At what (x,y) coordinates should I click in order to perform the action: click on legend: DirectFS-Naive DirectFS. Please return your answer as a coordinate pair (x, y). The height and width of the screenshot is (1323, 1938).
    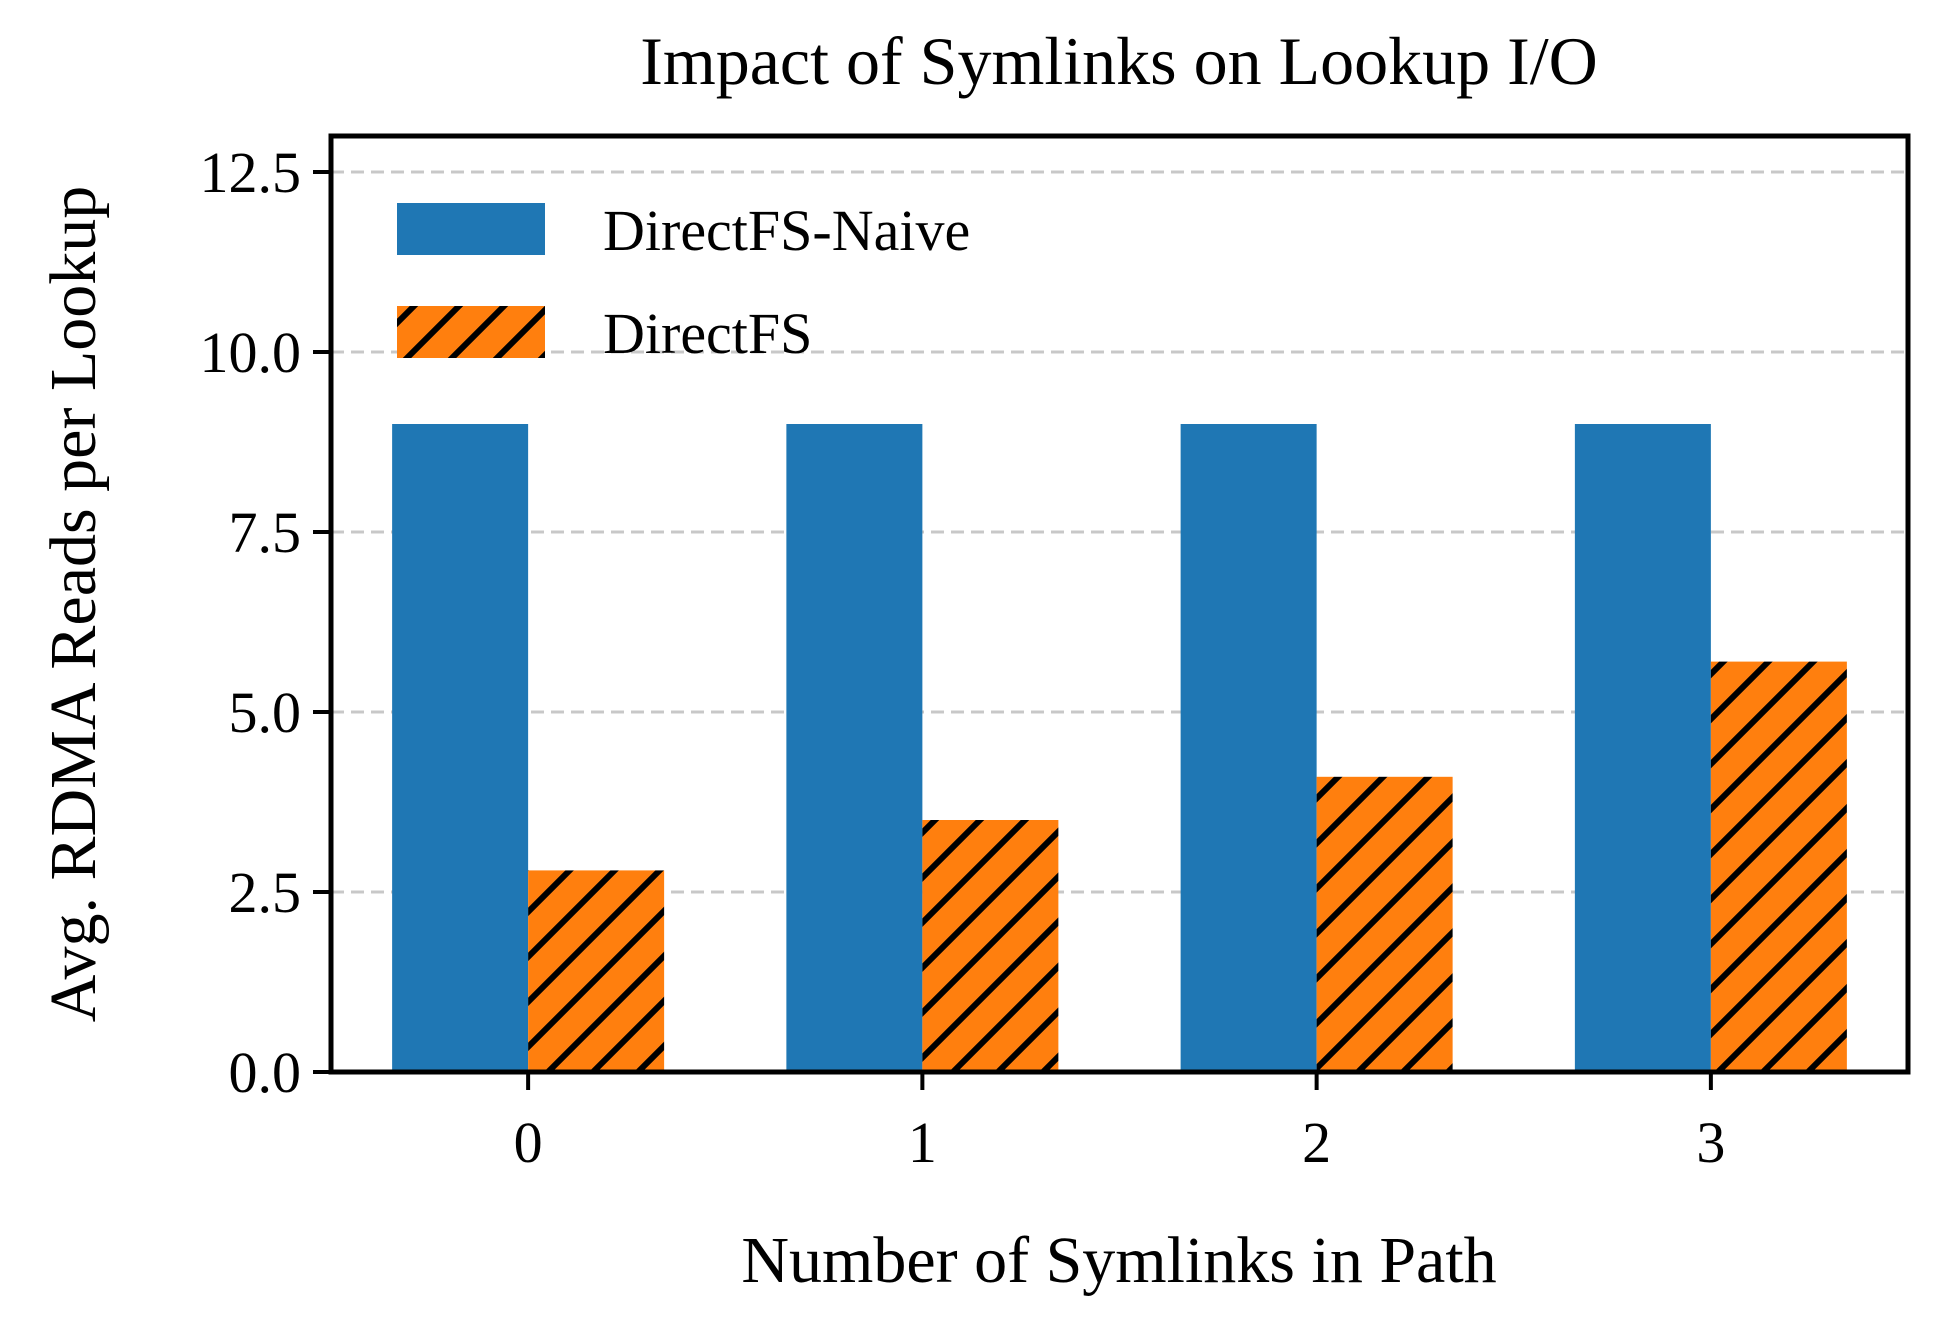
    Looking at the image, I should click on (683, 282).